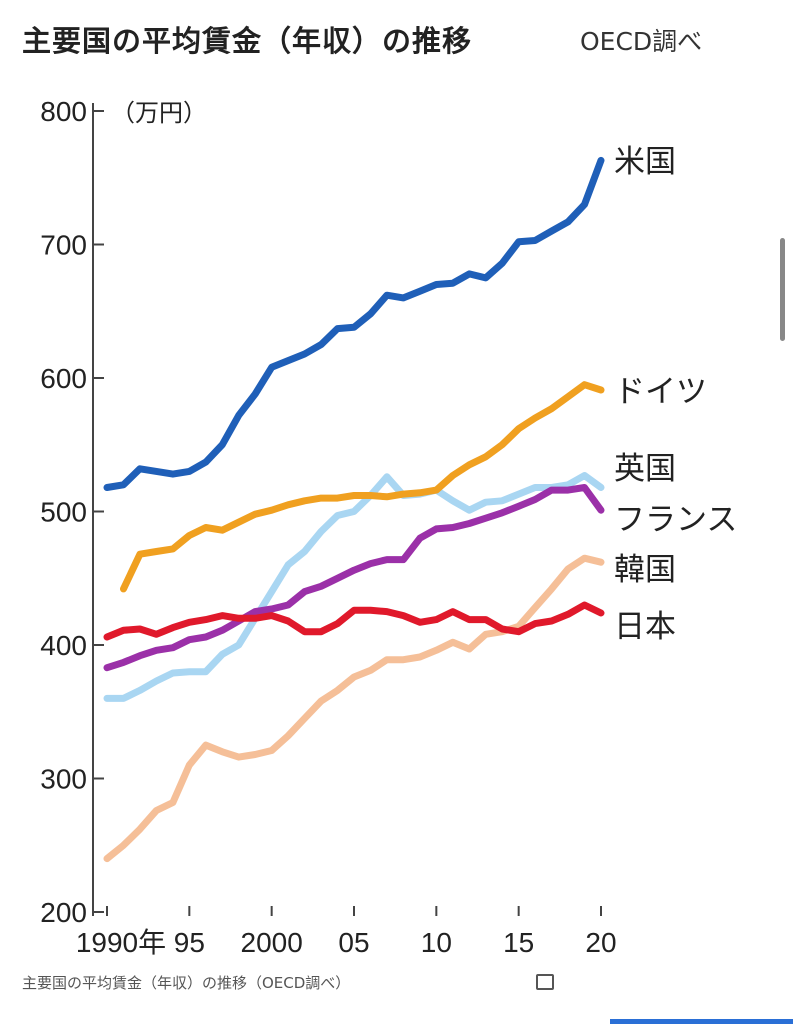 This screenshot has height=1024, width=793. What do you see at coordinates (675, 520) in the screenshot?
I see `series-label: フランス` at bounding box center [675, 520].